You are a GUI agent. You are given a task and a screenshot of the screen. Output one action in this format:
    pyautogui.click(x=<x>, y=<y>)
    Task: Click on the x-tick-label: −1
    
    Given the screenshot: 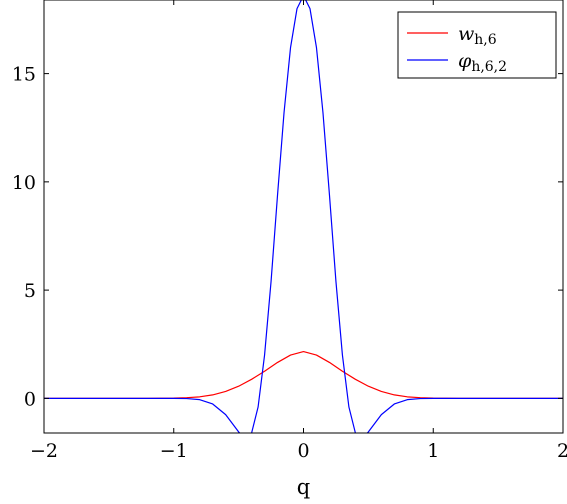 What is the action you would take?
    pyautogui.click(x=174, y=451)
    